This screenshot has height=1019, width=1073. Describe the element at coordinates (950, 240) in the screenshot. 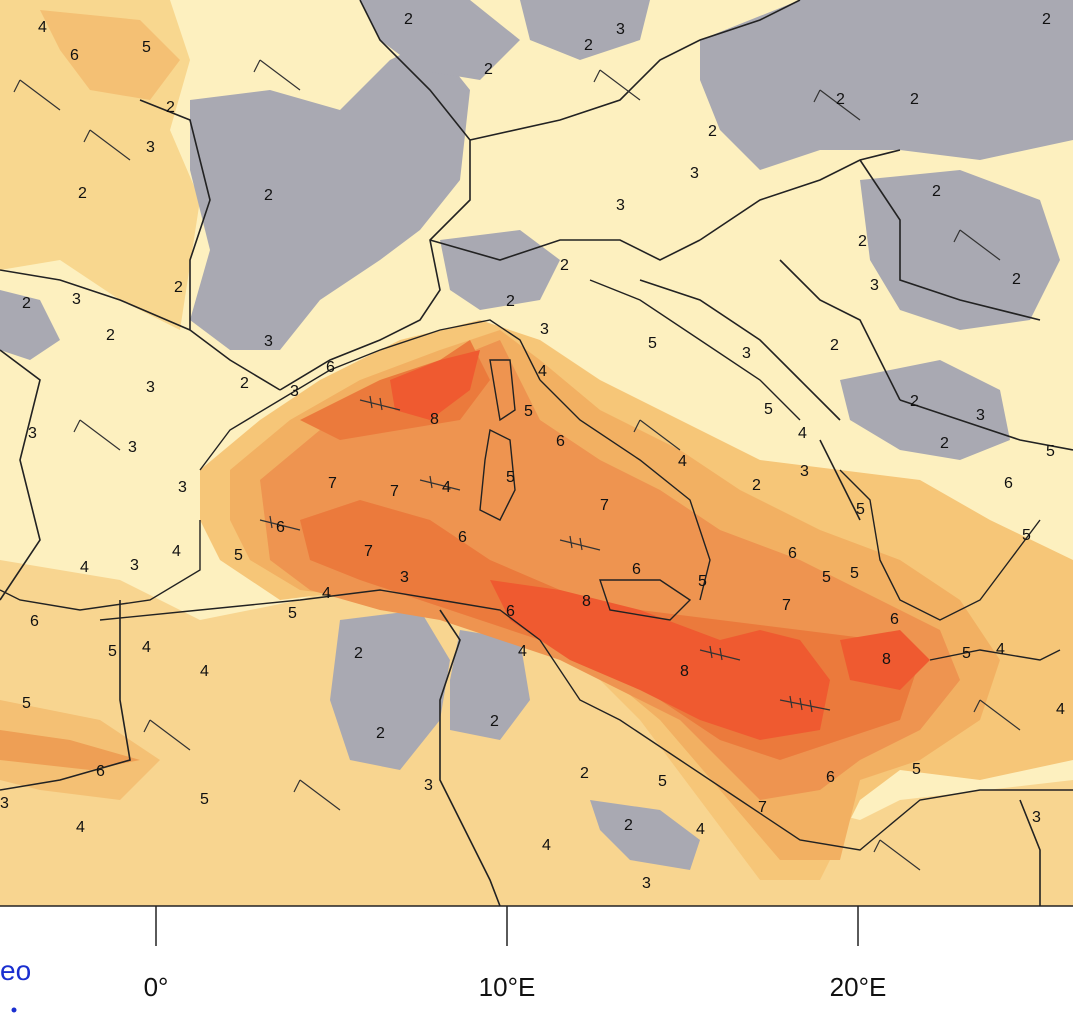

I see `border-romania` at that location.